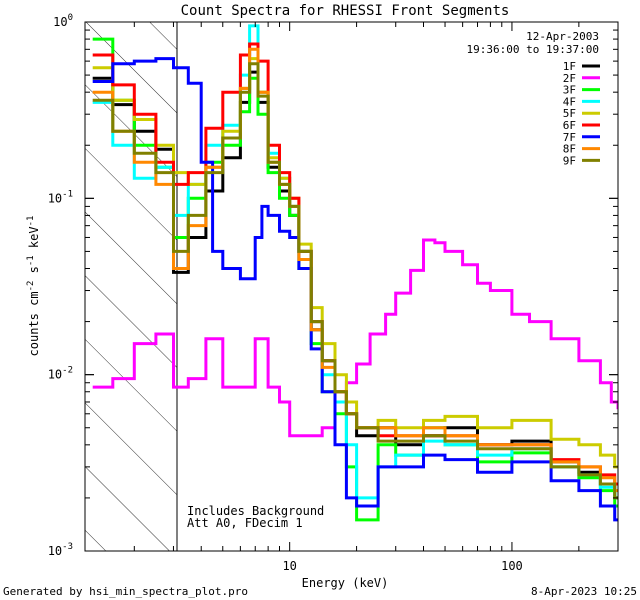 The image size is (640, 600). I want to click on timestamp-label: 8-Apr-2023 10:25, so click(584, 591).